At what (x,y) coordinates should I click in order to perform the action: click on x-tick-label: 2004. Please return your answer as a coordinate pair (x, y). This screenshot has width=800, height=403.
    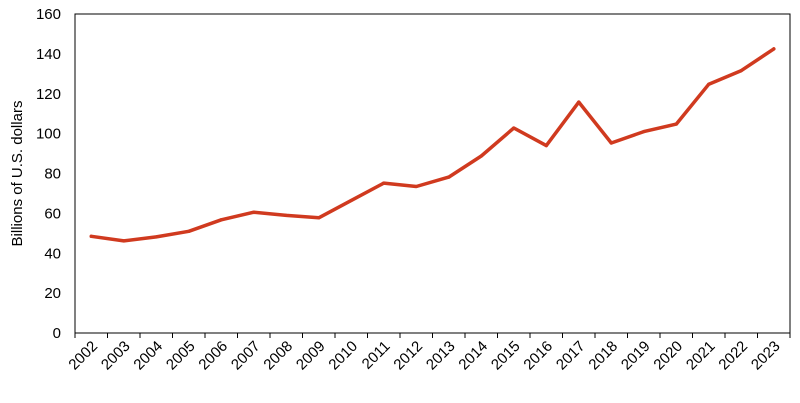
    Looking at the image, I should click on (148, 356).